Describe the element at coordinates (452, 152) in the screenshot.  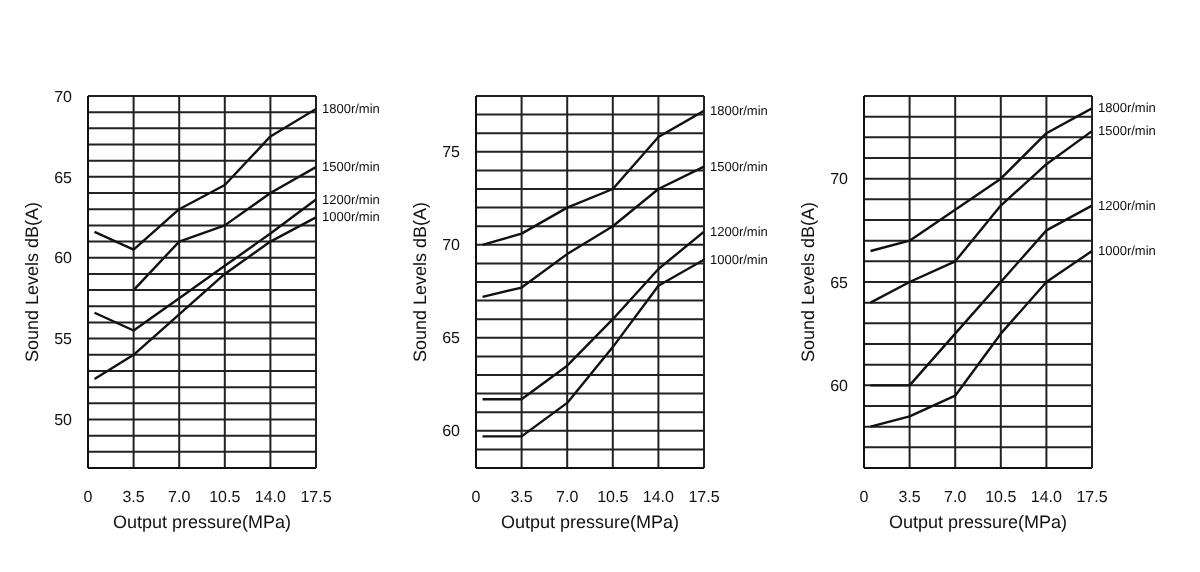
I see `y-tick-label: 75` at that location.